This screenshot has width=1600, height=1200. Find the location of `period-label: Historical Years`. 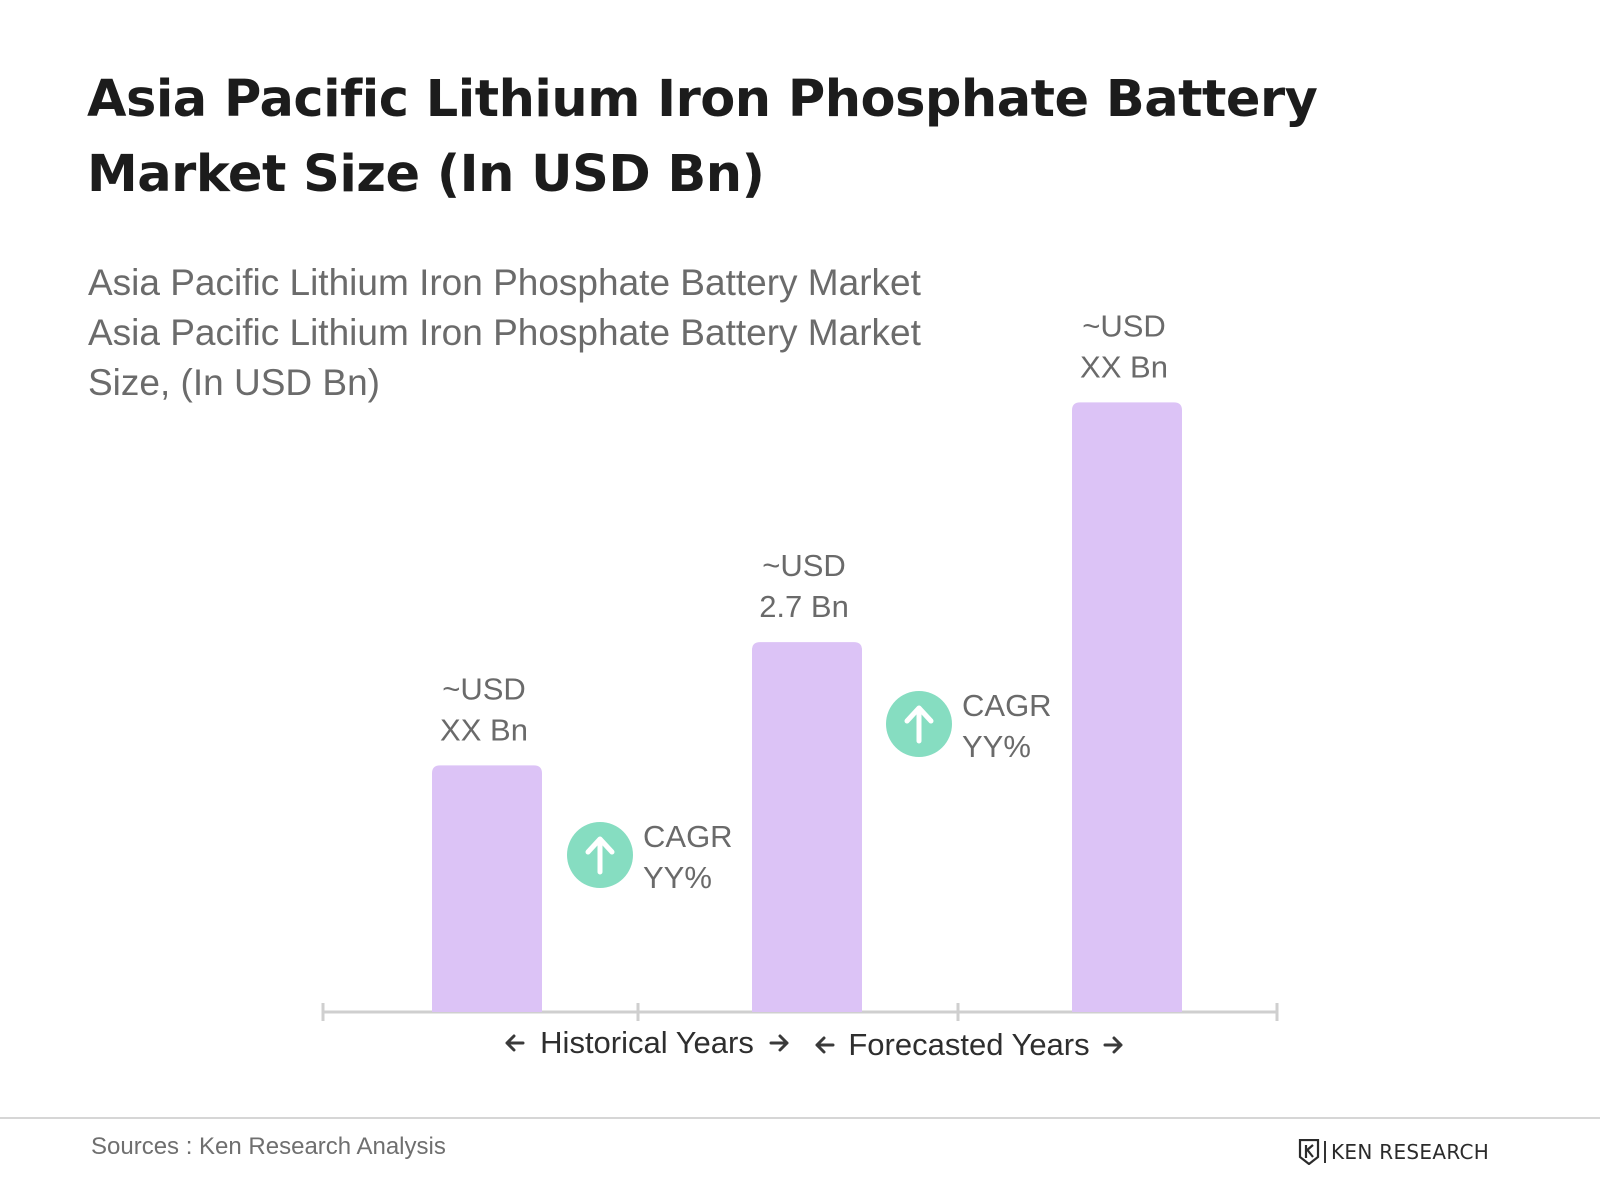

period-label: Historical Years is located at coordinates (647, 1042).